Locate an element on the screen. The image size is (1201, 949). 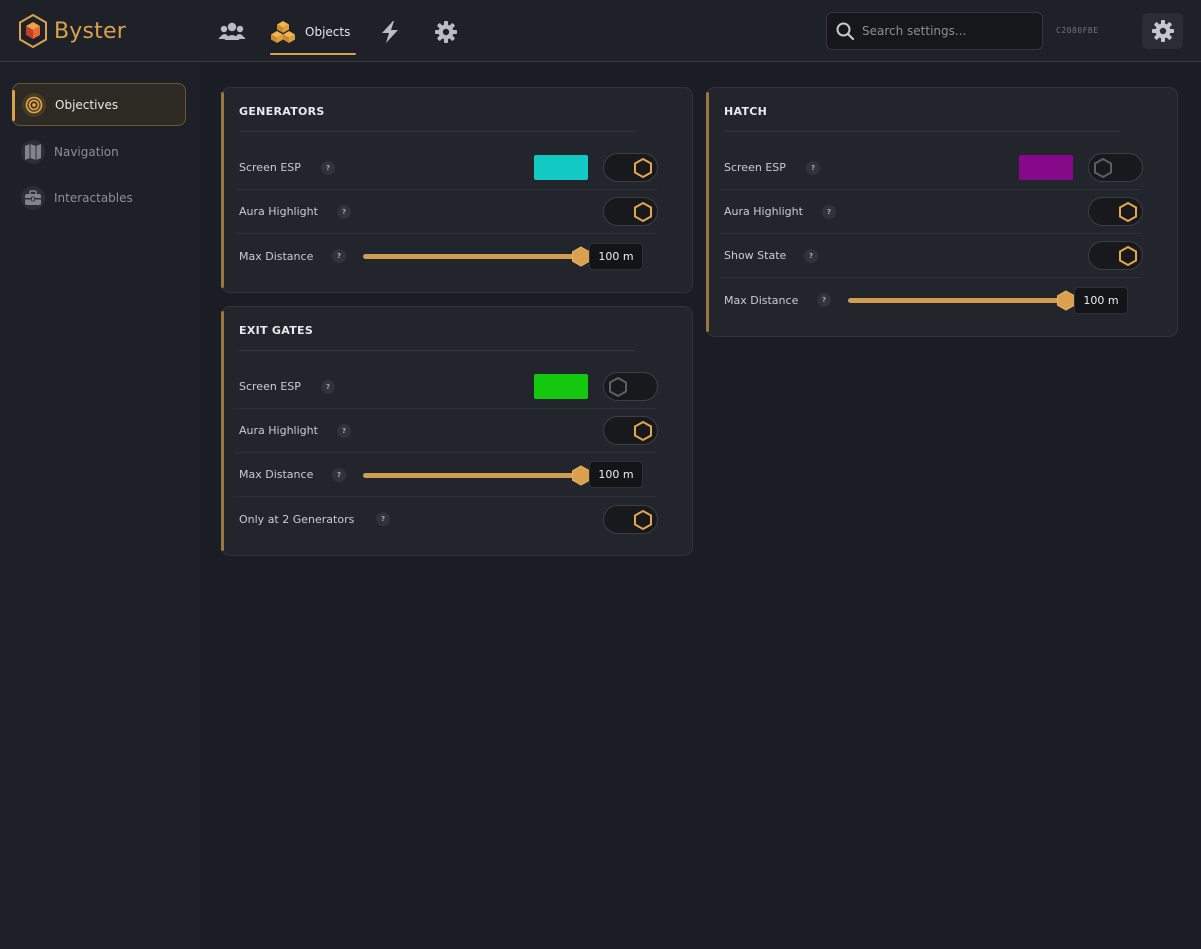
app-title: Byster is located at coordinates (90, 31).